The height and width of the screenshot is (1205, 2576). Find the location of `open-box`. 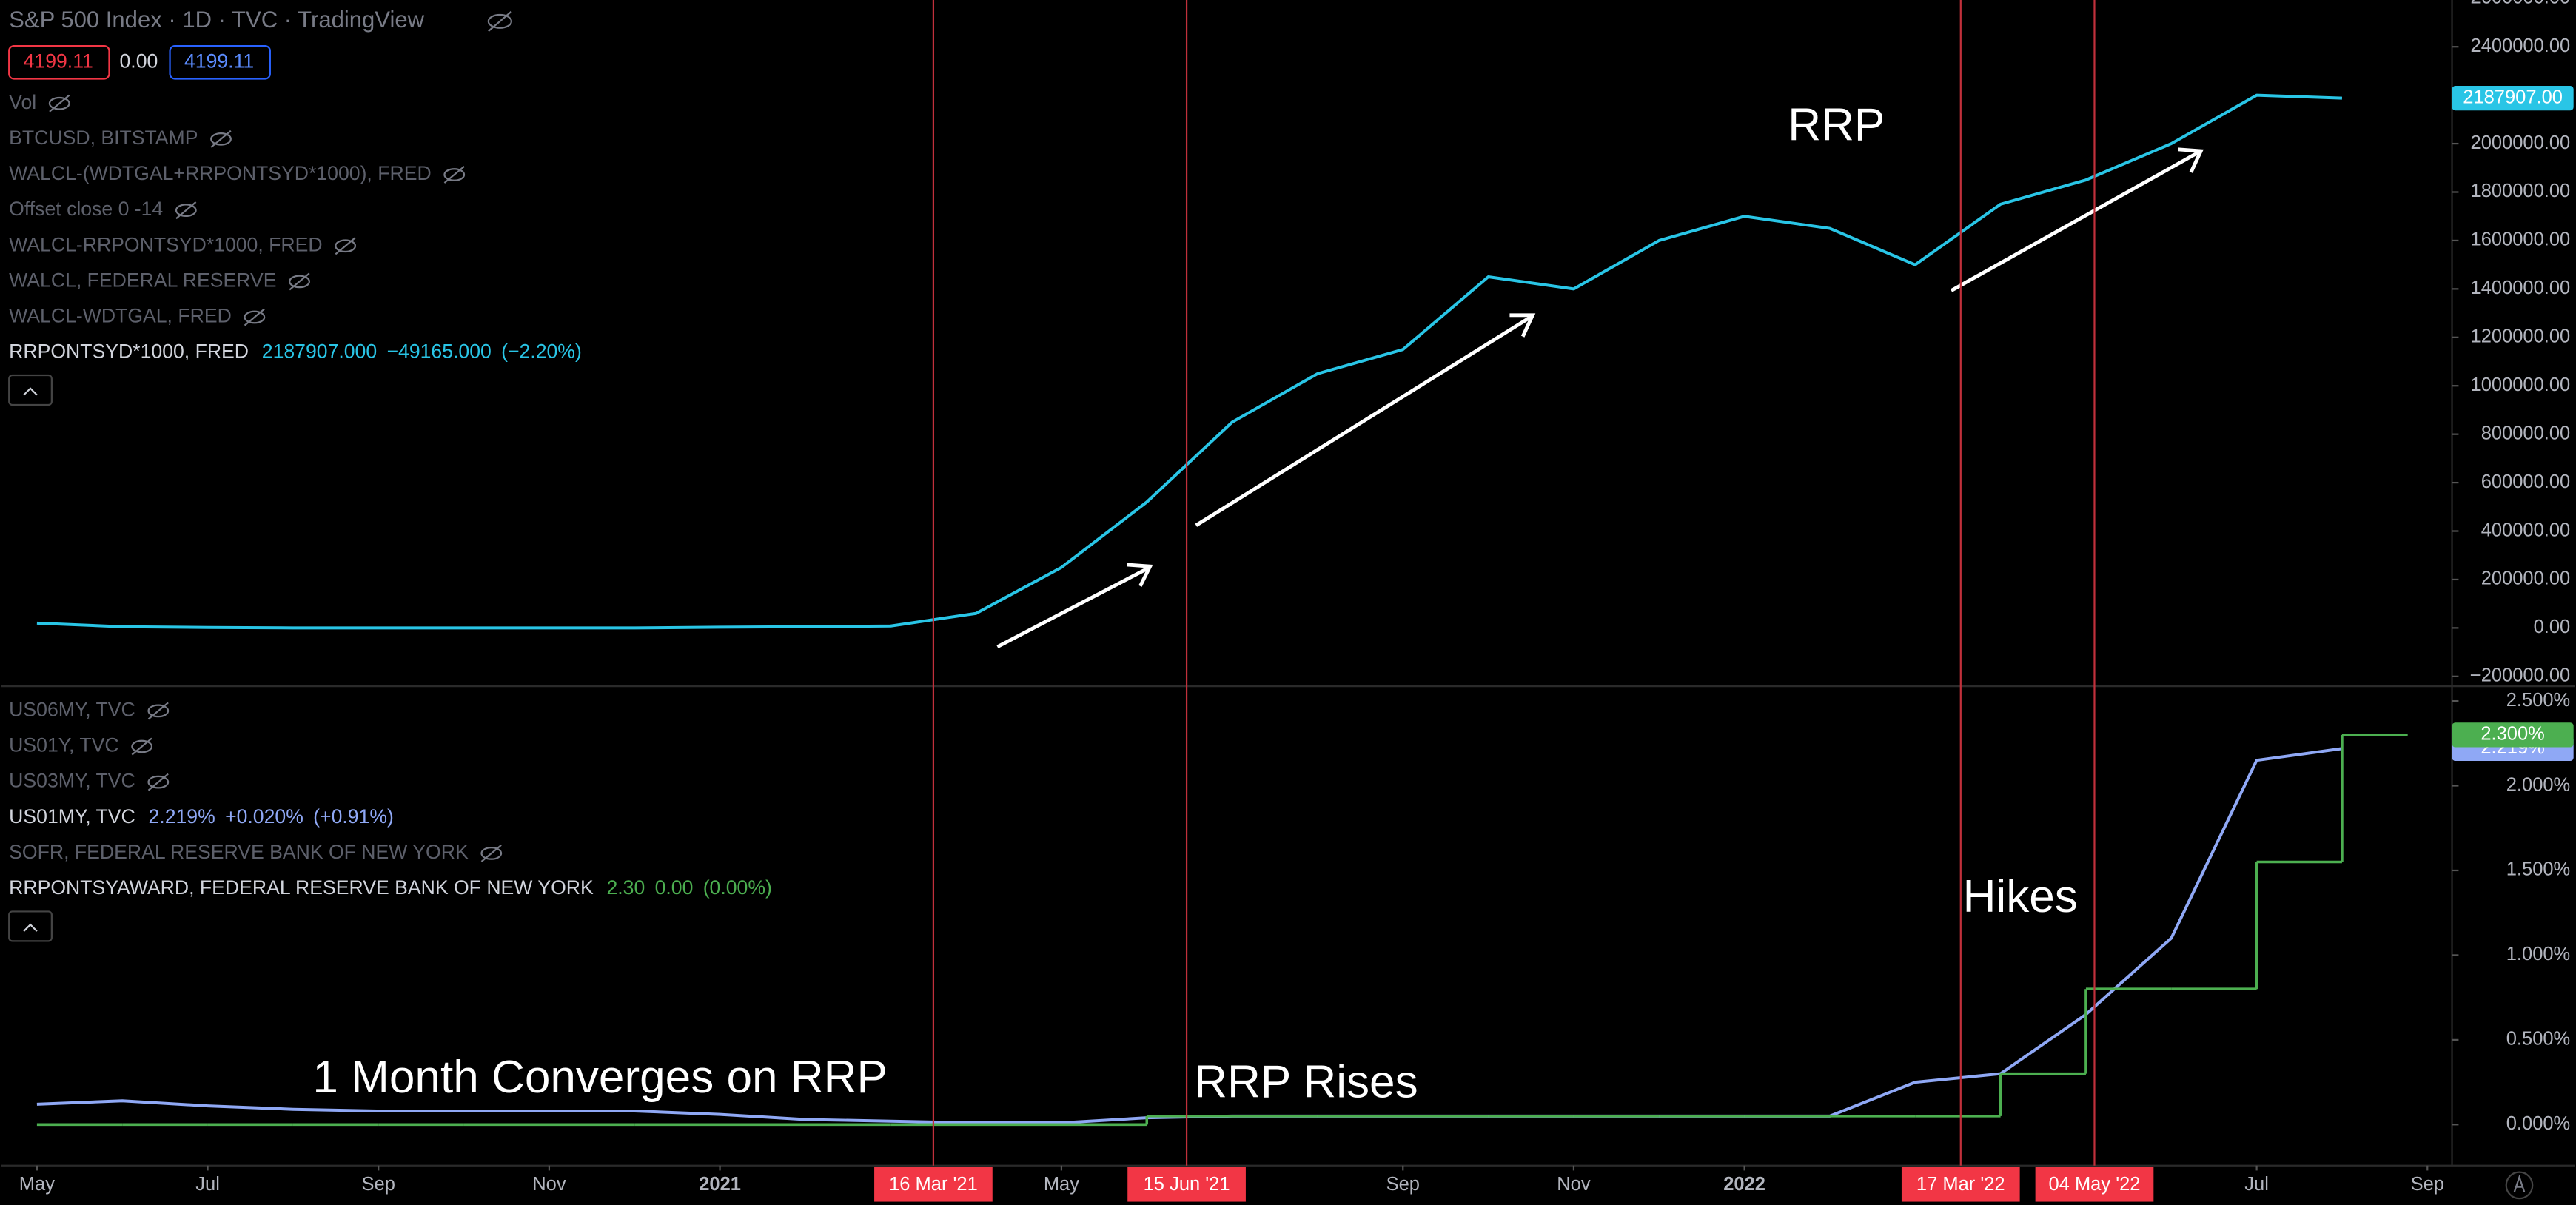

open-box is located at coordinates (59, 62).